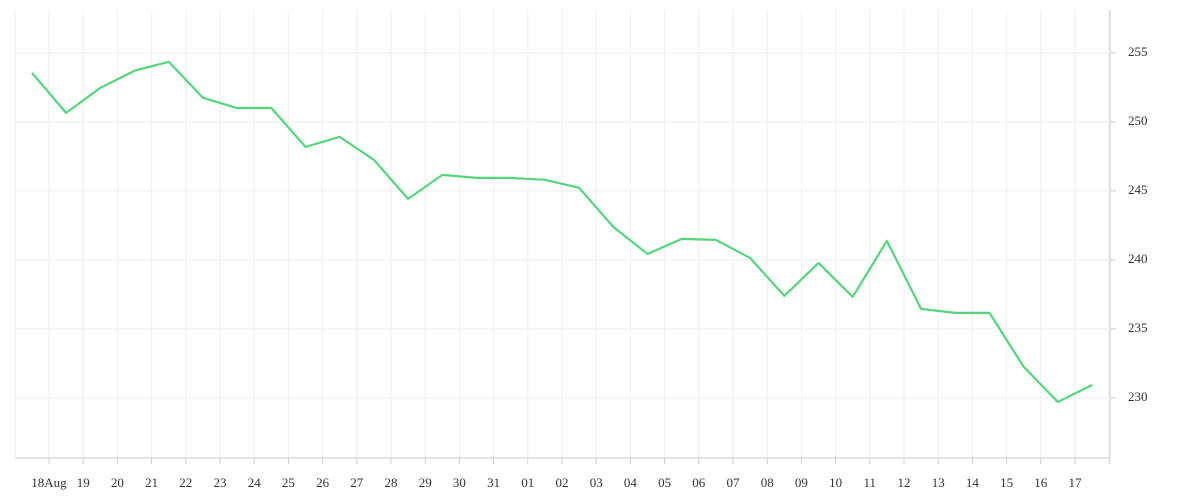 The image size is (1200, 500). Describe the element at coordinates (255, 482) in the screenshot. I see `x-tick-label: 24` at that location.